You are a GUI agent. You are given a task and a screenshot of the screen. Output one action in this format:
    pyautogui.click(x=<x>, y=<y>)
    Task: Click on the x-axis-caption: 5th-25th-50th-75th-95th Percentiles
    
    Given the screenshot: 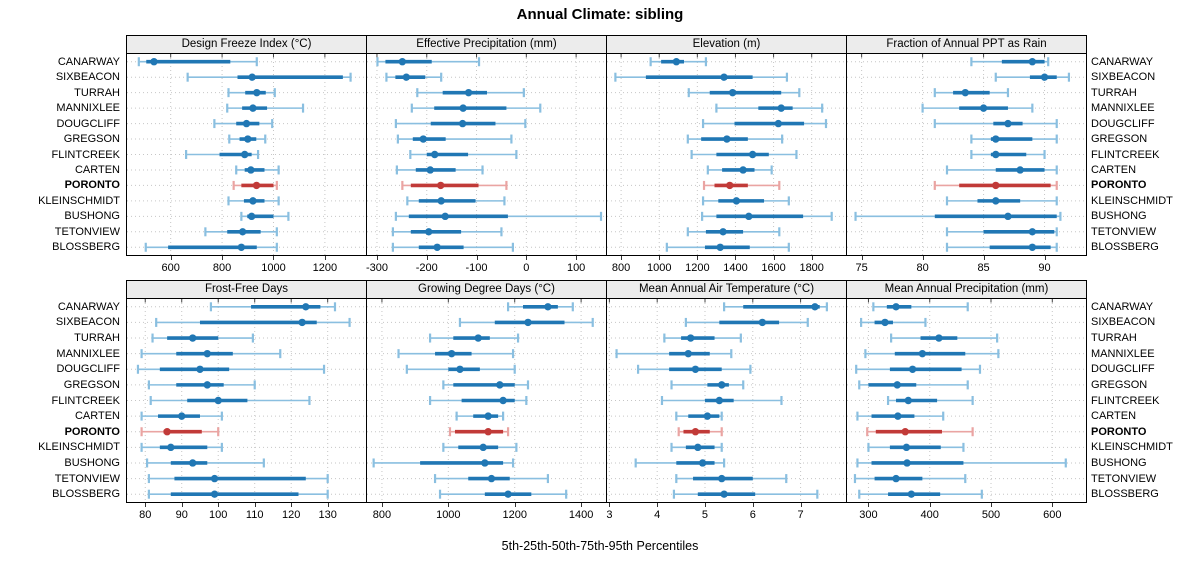 What is the action you would take?
    pyautogui.click(x=600, y=546)
    